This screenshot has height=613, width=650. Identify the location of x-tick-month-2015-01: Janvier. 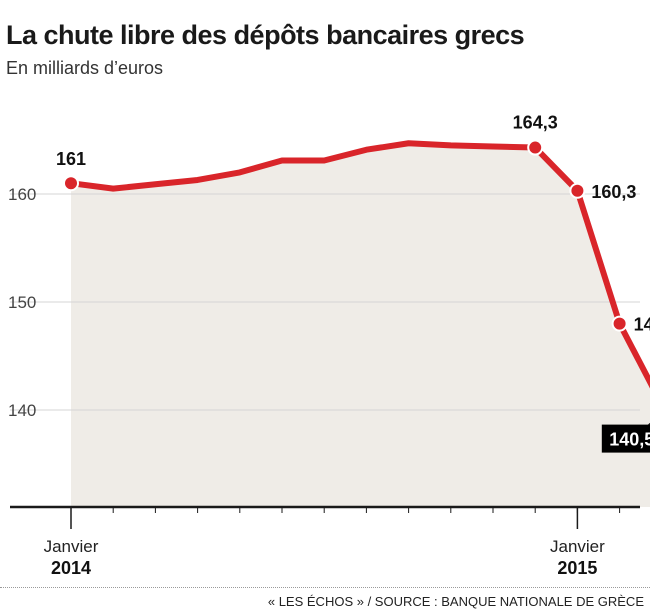
(577, 546).